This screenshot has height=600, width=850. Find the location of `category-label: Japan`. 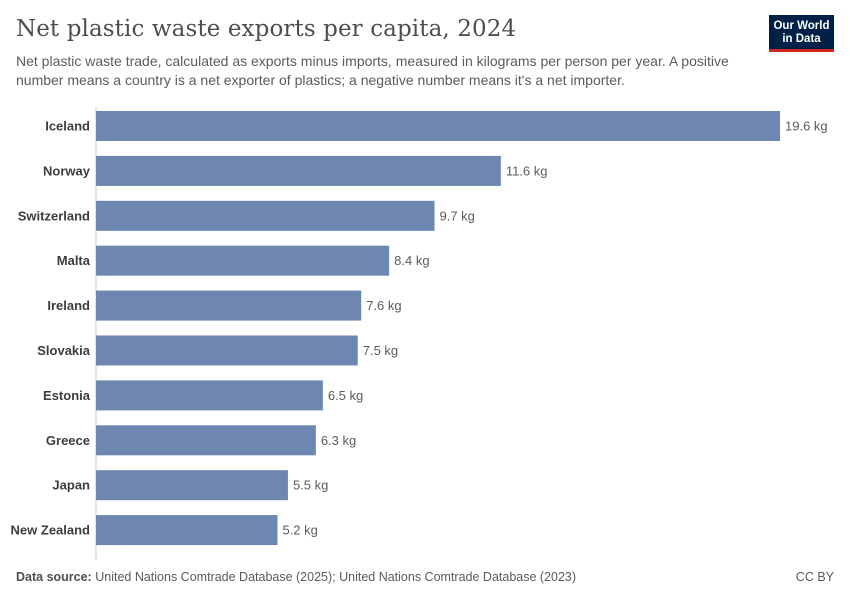

category-label: Japan is located at coordinates (71, 485).